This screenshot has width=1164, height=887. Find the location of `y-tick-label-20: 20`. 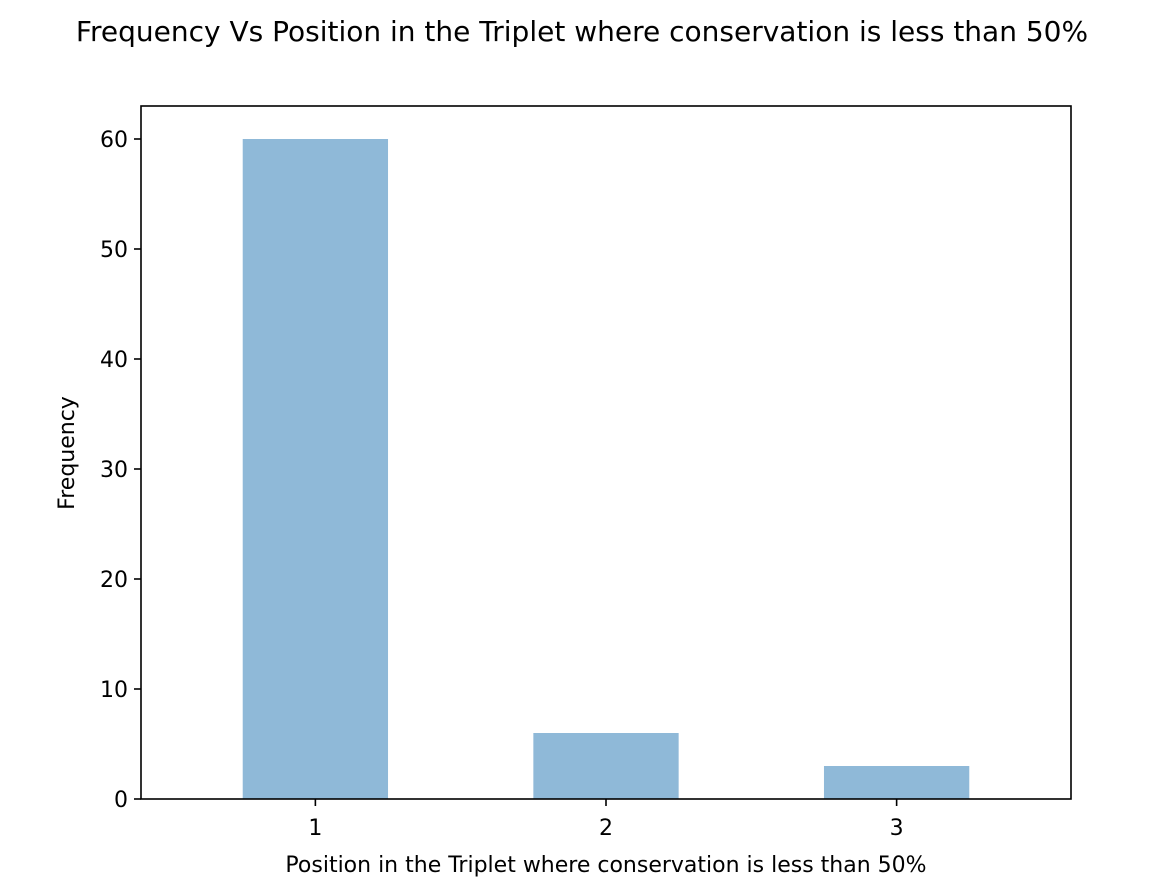

y-tick-label-20: 20 is located at coordinates (114, 580).